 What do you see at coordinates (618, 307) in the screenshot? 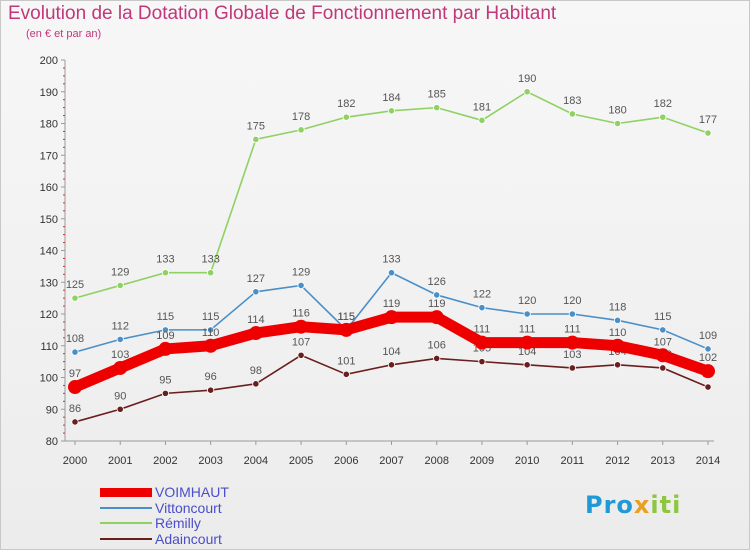
I see `data-label: 118` at bounding box center [618, 307].